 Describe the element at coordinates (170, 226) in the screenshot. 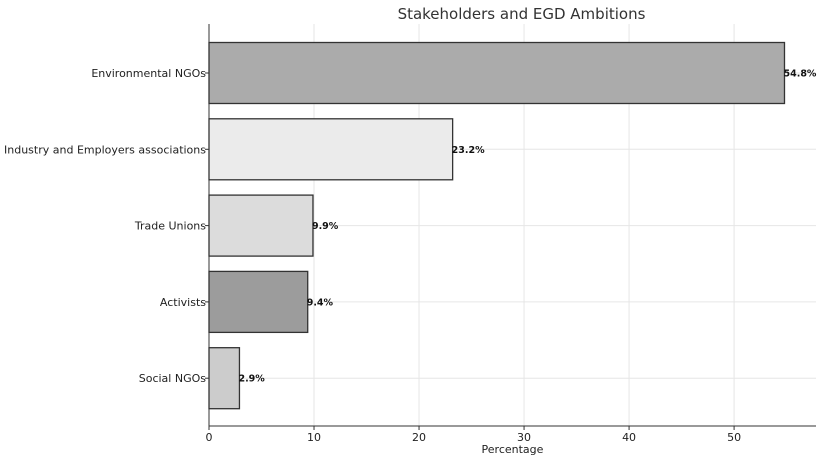

I see `category-label-2: Trade Unions` at that location.